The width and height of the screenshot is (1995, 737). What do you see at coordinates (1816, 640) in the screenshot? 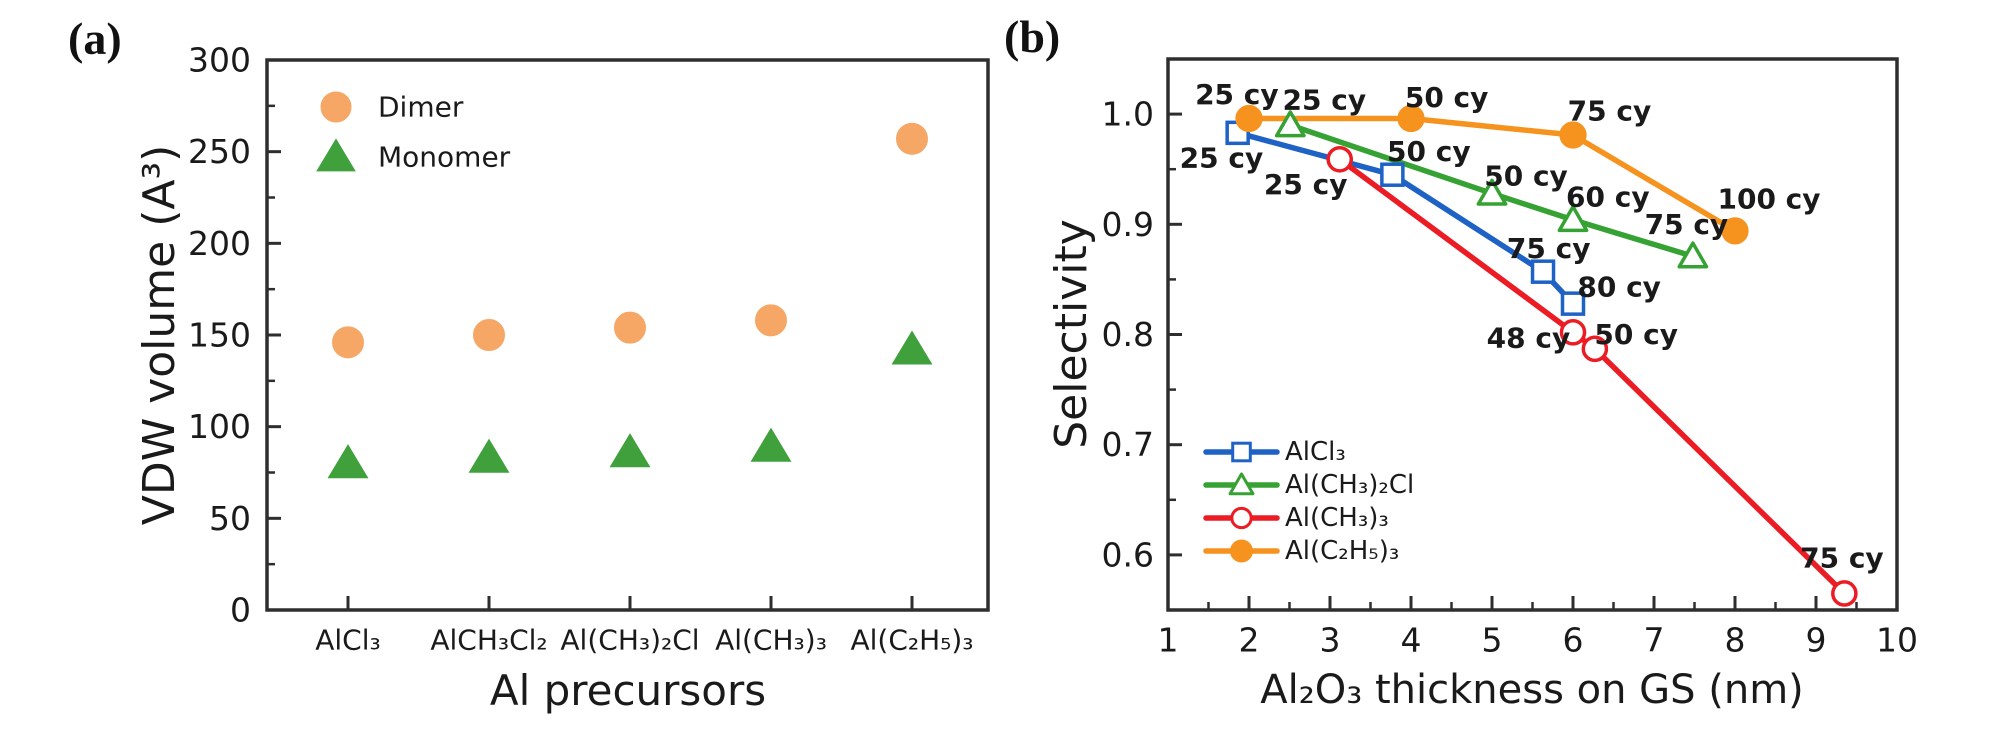
I see `x-tick-label: 9` at bounding box center [1816, 640].